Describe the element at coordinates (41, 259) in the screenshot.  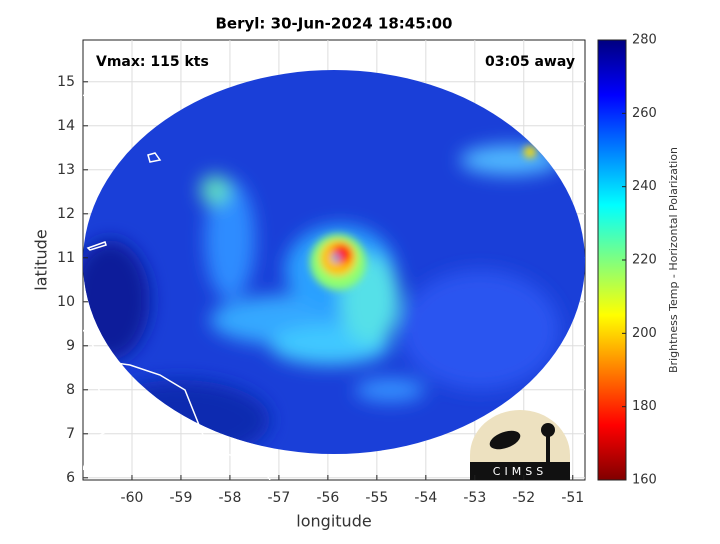
I see `y-axis-label: latitude` at that location.